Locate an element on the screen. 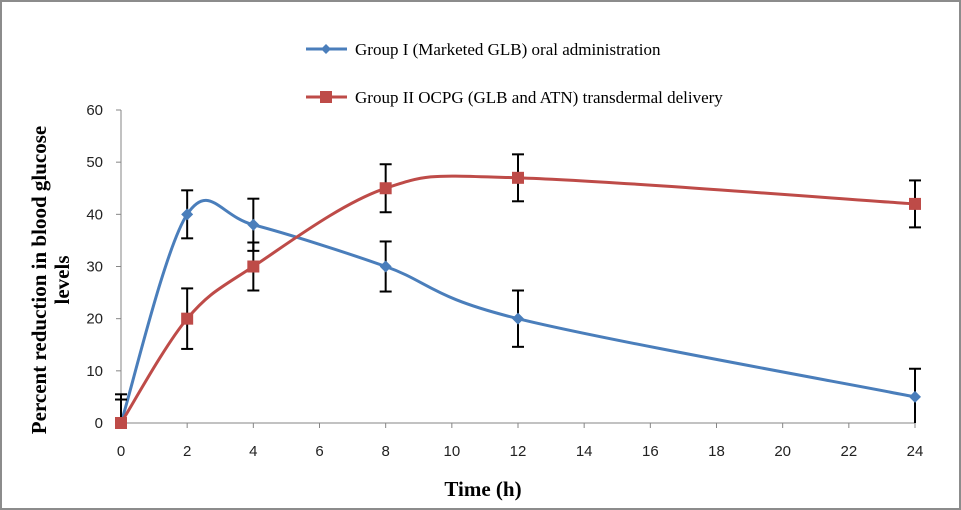 The height and width of the screenshot is (510, 961). y-tick-label: 50 is located at coordinates (94, 162).